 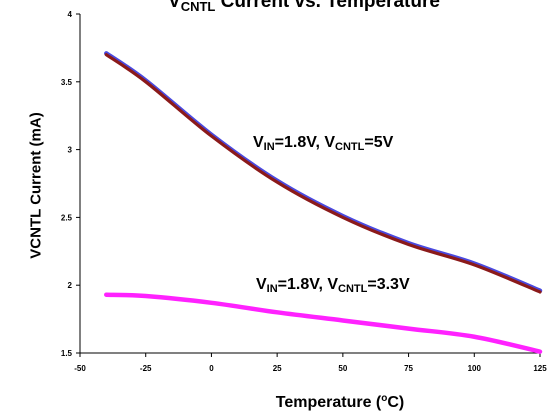 What do you see at coordinates (70, 14) in the screenshot?
I see `y-tick-label: 4` at bounding box center [70, 14].